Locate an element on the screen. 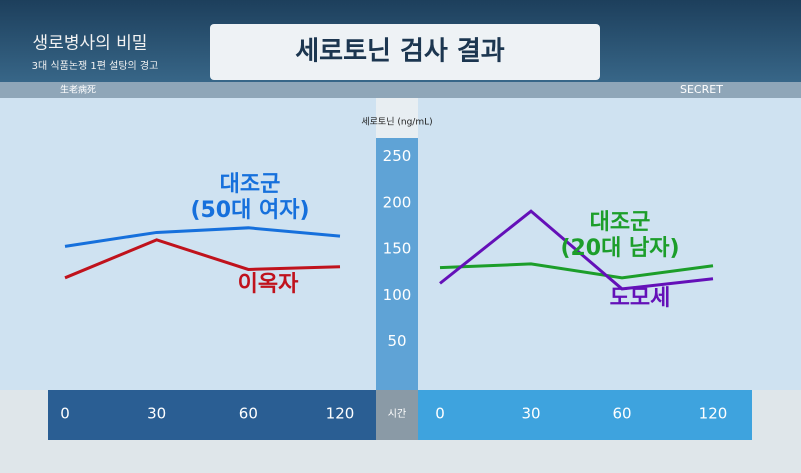 Image resolution: width=801 pixels, height=473 pixels. show-logo: 생로병사의 비밀 is located at coordinates (90, 44).